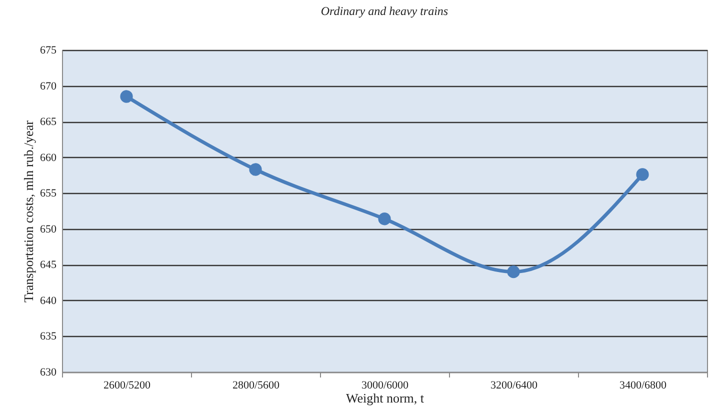  What do you see at coordinates (384, 11) in the screenshot?
I see `chart-title: Ordinary and heavy trains` at bounding box center [384, 11].